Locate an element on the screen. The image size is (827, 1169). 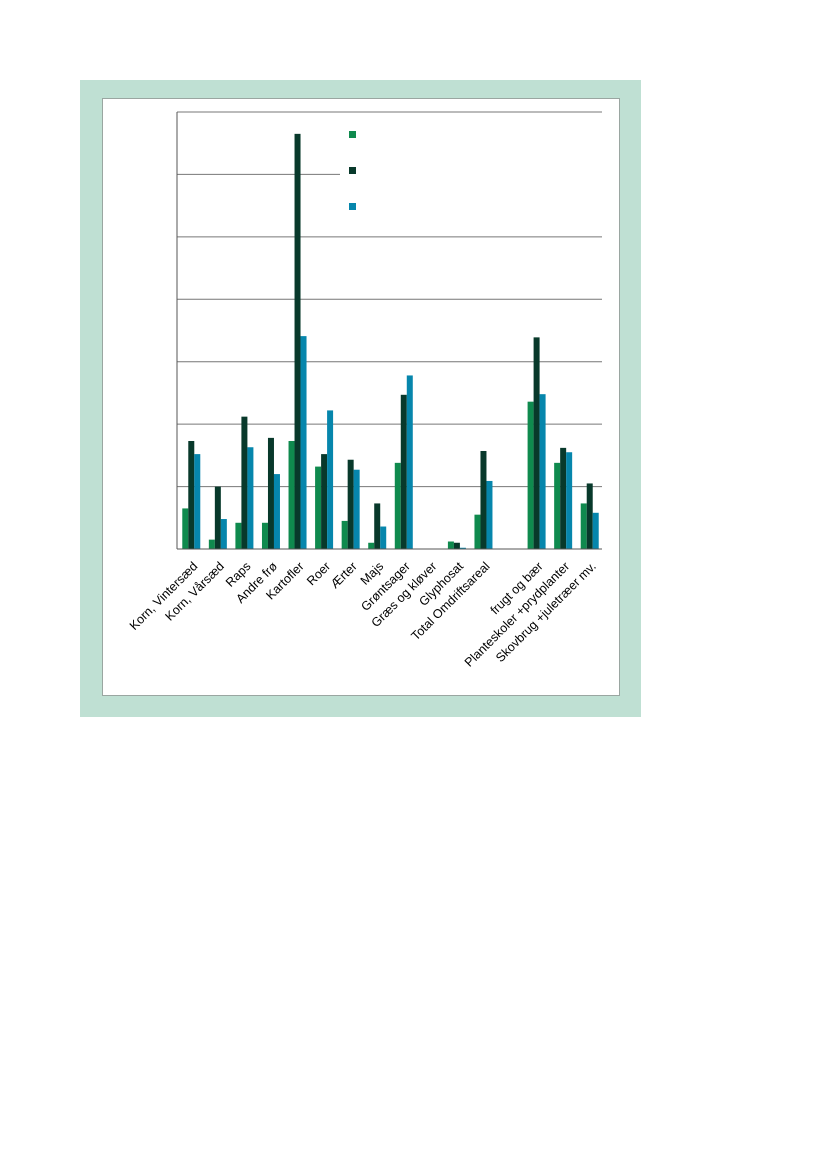
legend is located at coordinates (352, 170).